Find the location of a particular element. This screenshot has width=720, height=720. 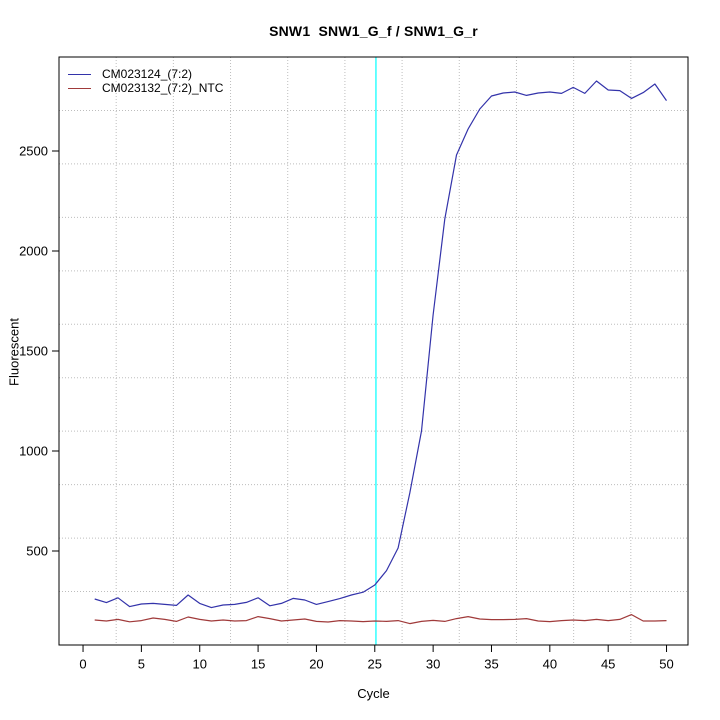

y-tick-label: 2500 is located at coordinates (33, 151).